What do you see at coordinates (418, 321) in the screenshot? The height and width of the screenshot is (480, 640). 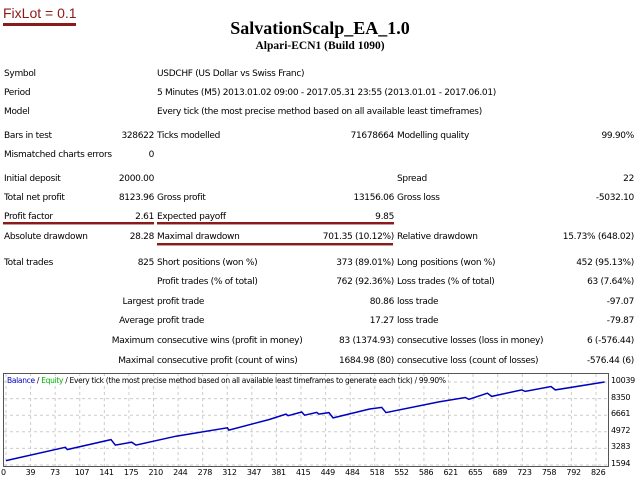 I see `alt-label-text: loss trade` at bounding box center [418, 321].